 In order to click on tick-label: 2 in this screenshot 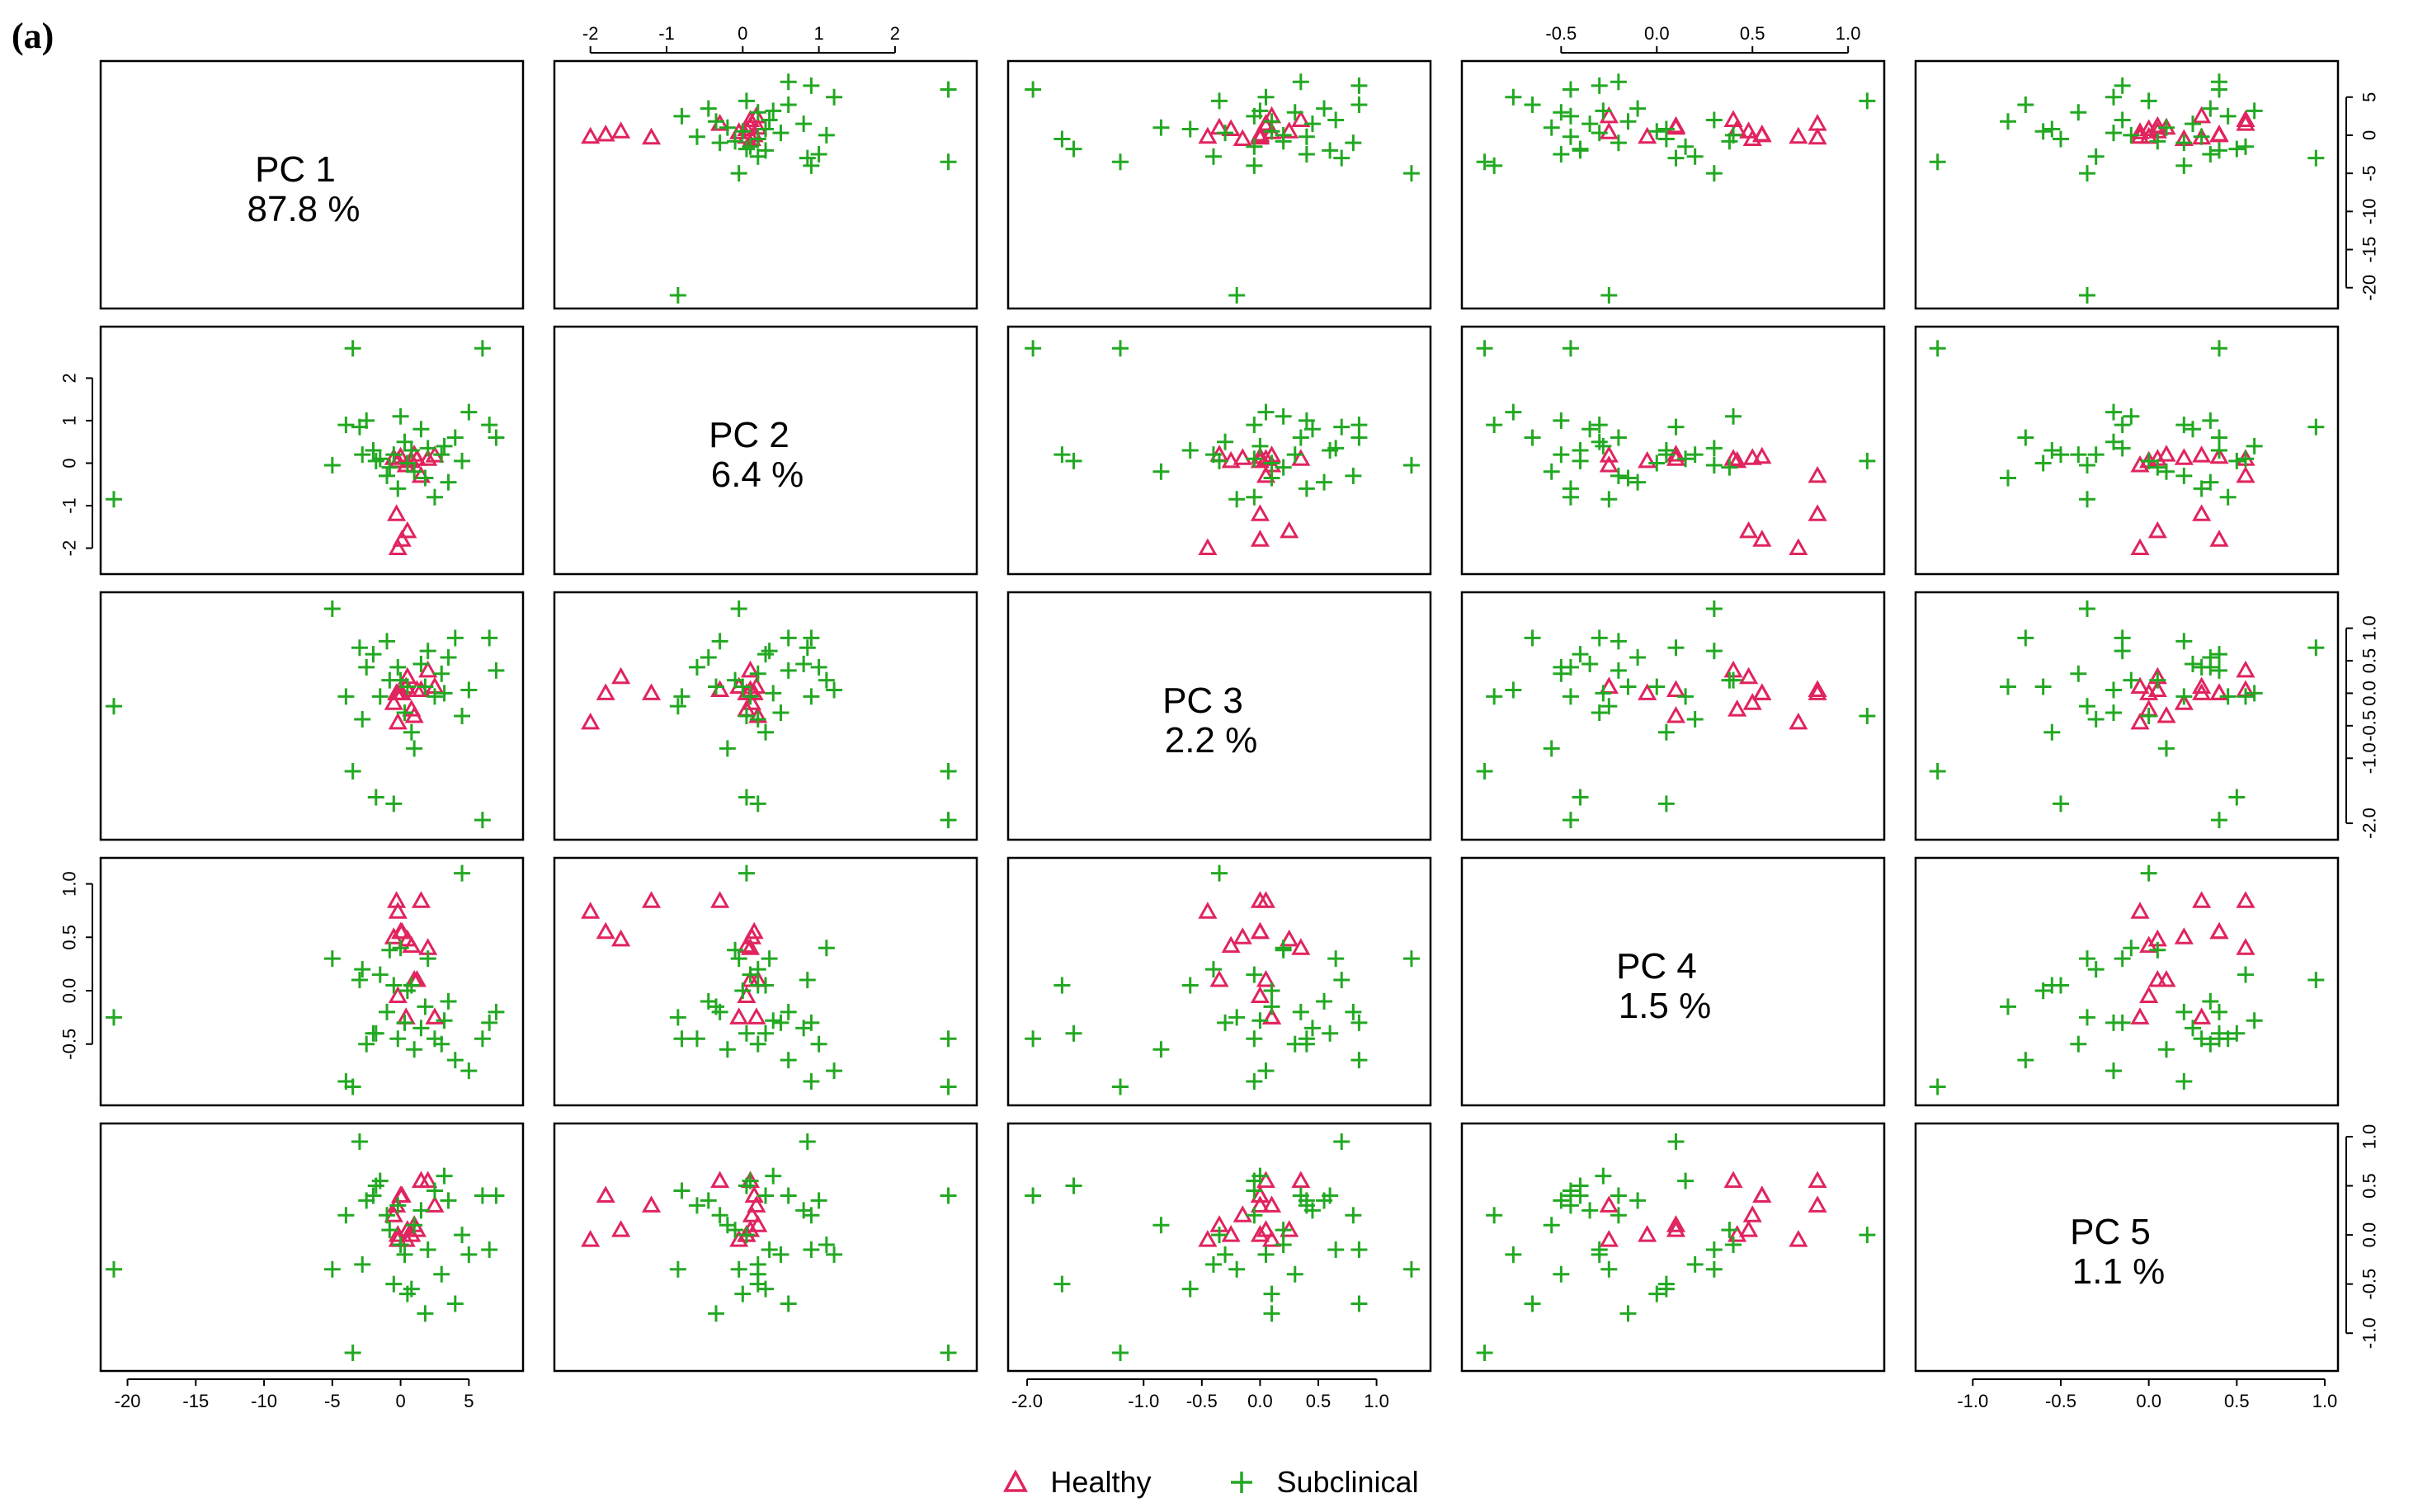, I will do `click(69, 378)`.